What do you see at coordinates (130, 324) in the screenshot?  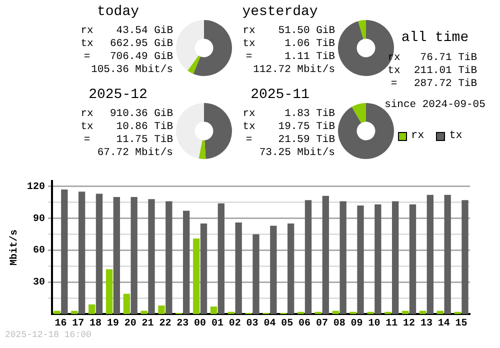 I see `x-tick-label: 20` at bounding box center [130, 324].